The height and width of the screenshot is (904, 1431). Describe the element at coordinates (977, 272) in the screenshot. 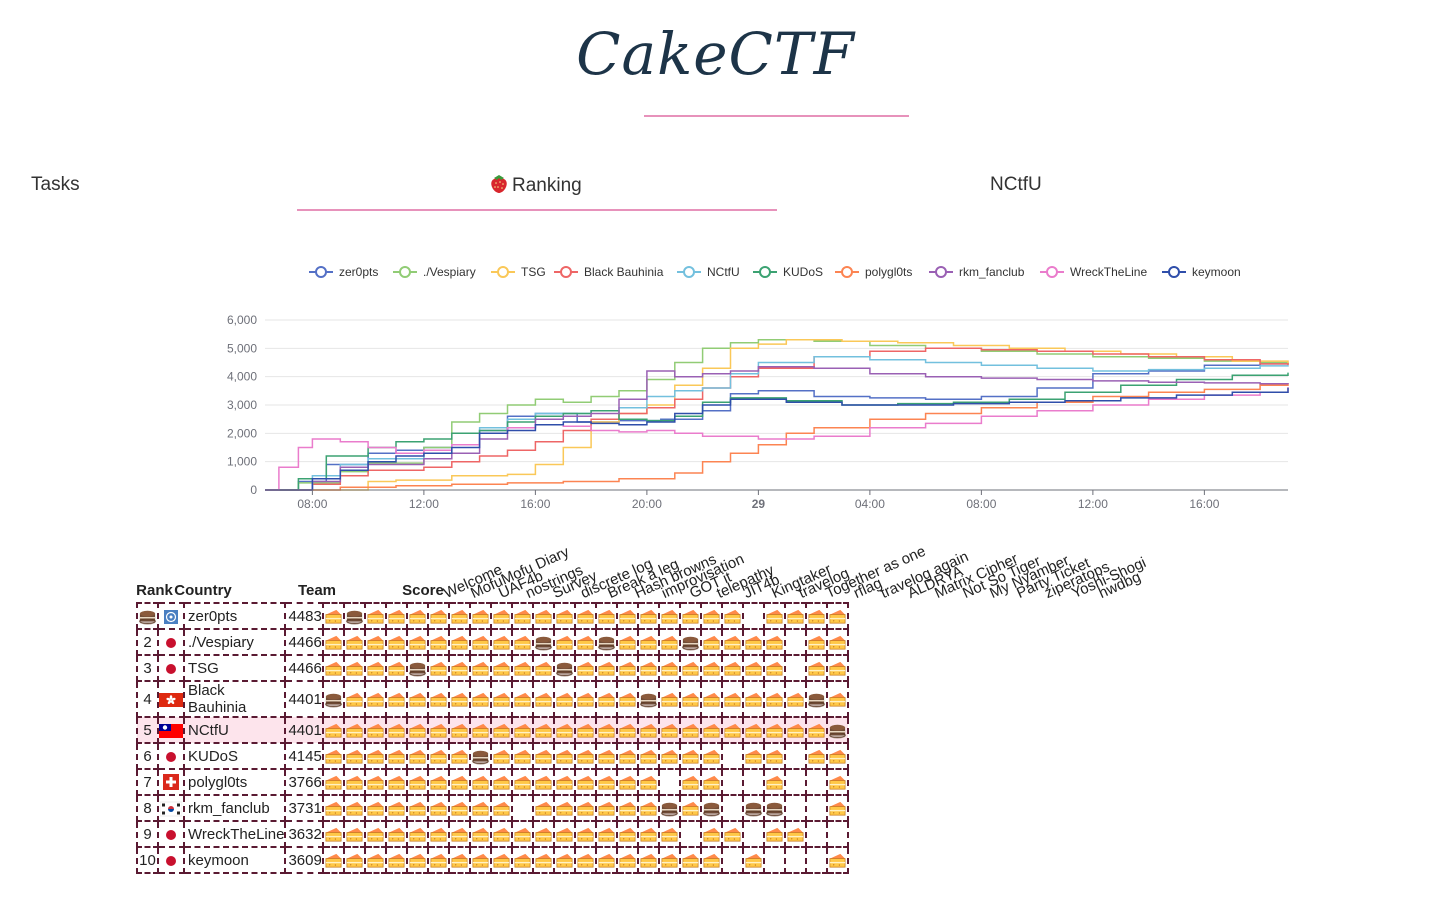

I see `legend-item: rkm_fanclub` at that location.